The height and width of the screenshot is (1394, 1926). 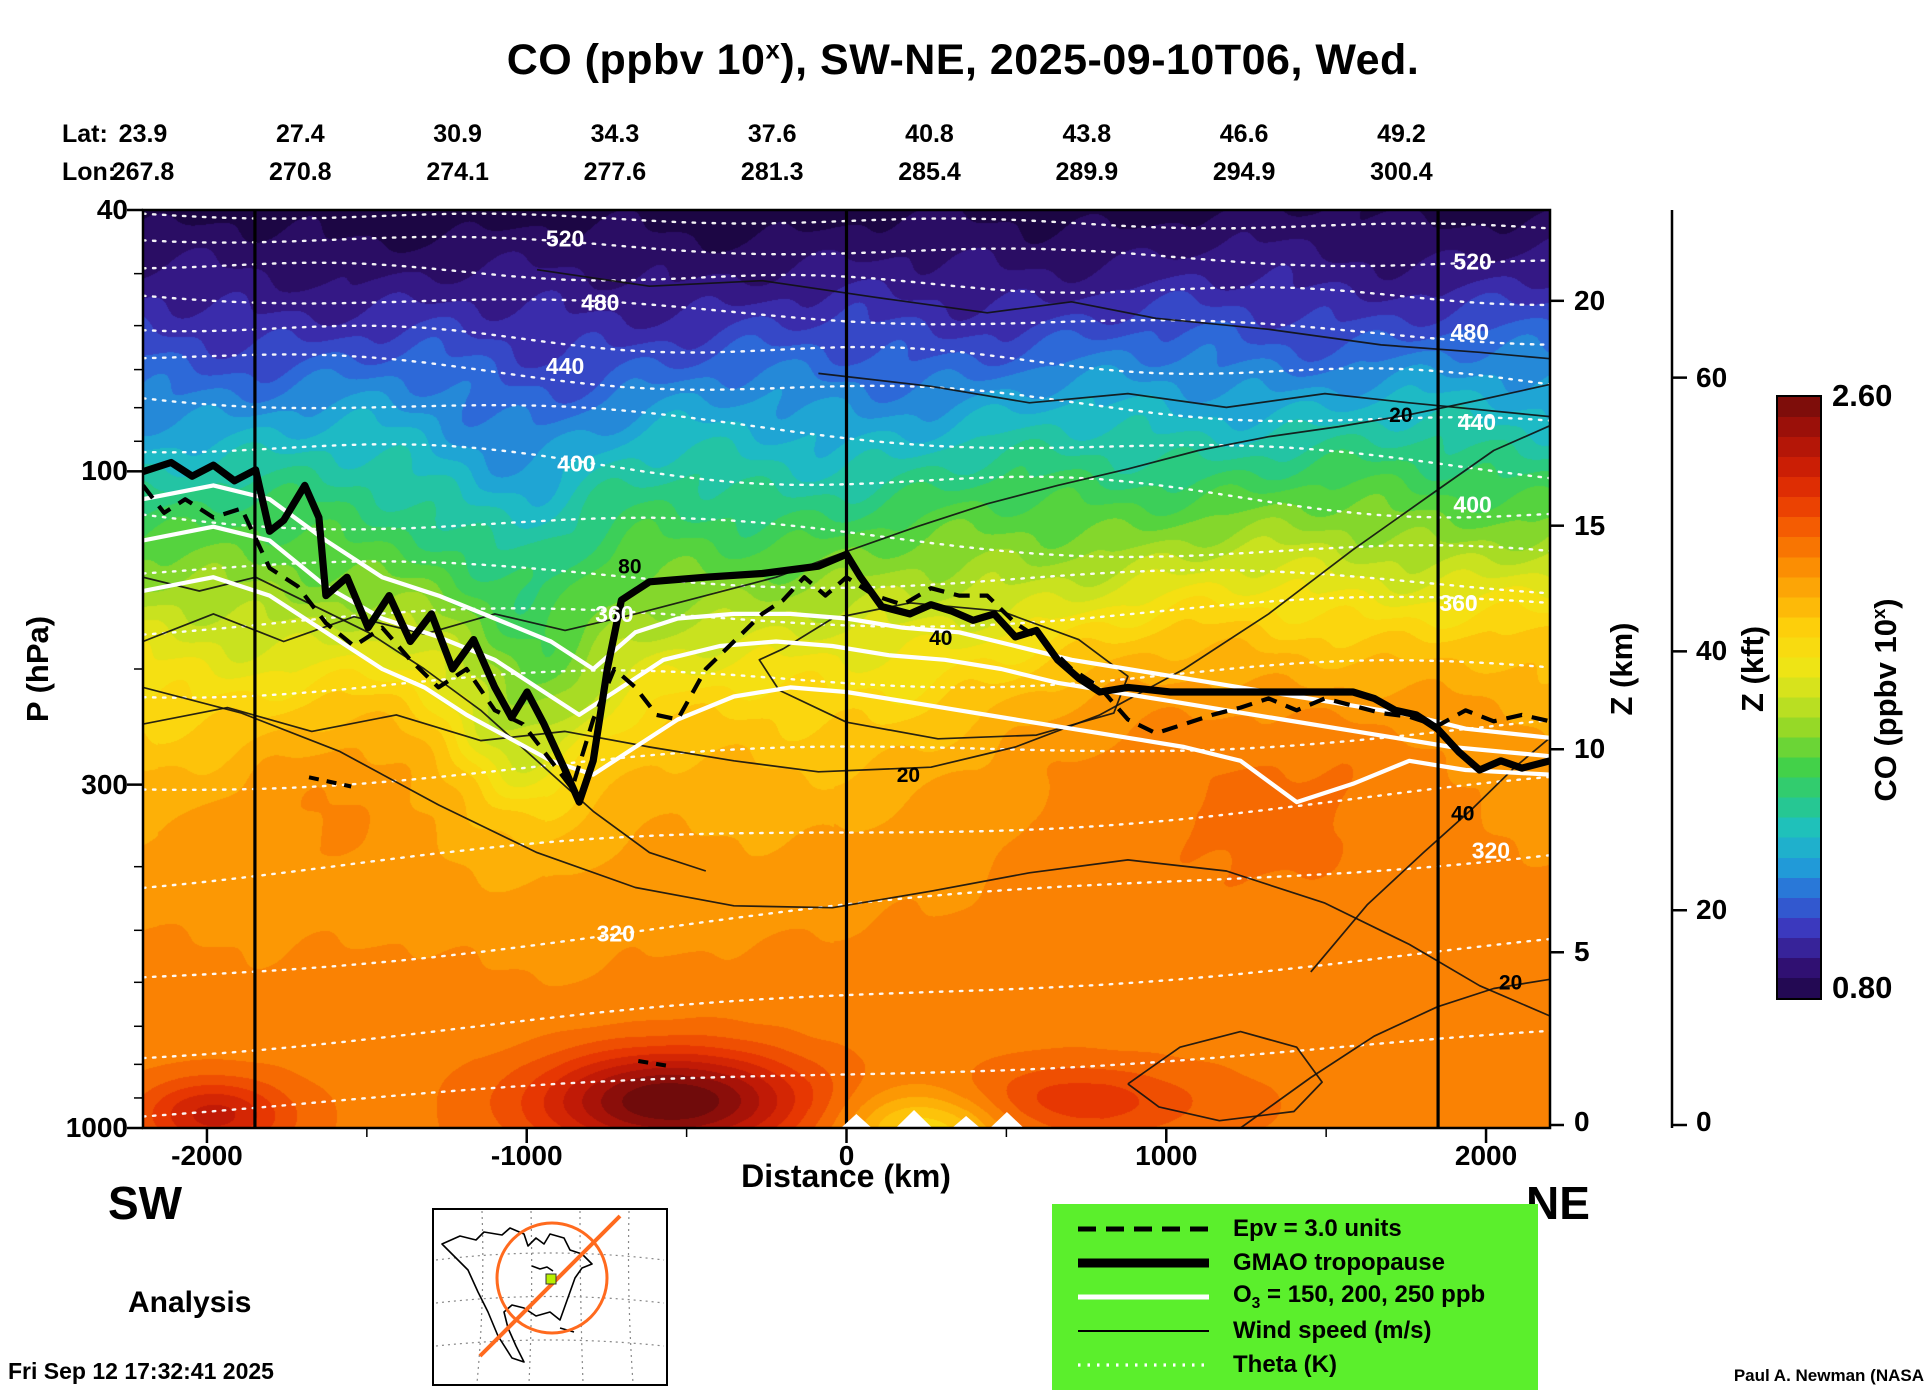 I want to click on title-exponent: x, so click(x=773, y=50).